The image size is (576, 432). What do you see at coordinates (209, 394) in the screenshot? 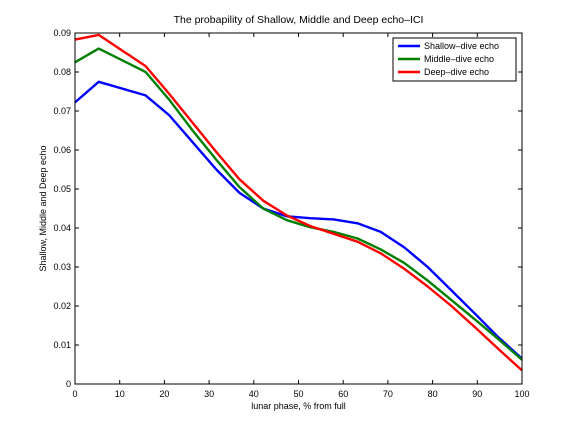
I see `x-tick-label: 30` at bounding box center [209, 394].